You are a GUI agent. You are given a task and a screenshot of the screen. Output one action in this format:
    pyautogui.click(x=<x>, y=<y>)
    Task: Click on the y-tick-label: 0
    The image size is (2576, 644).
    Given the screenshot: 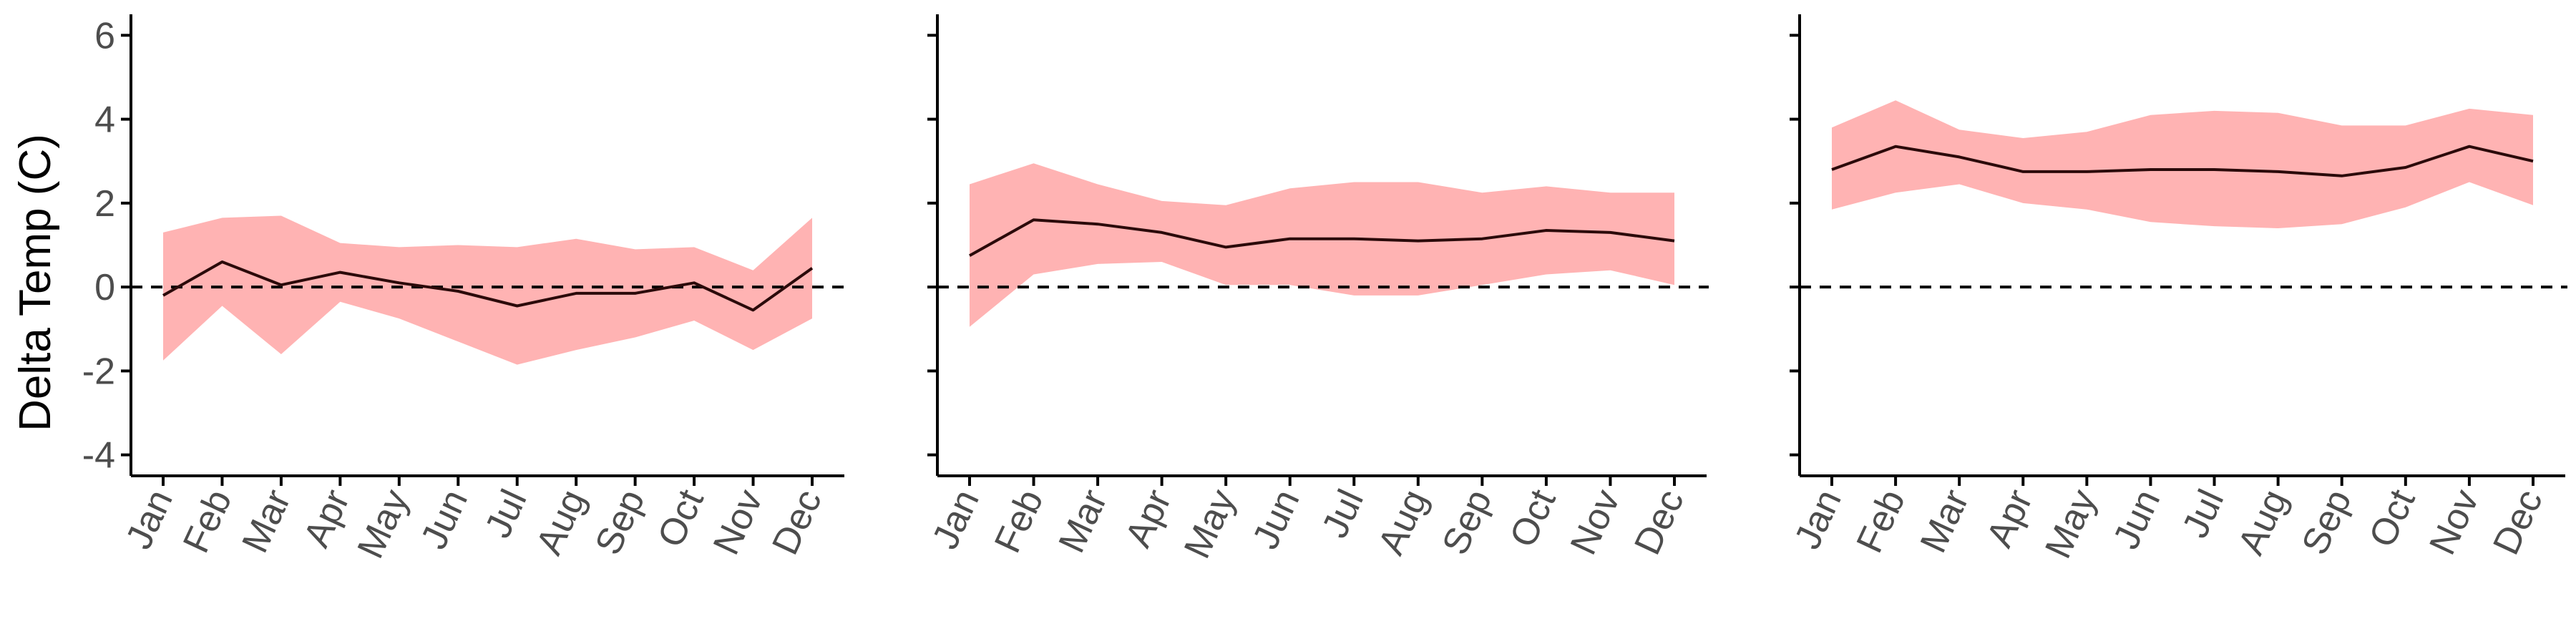 What is the action you would take?
    pyautogui.click(x=104, y=287)
    